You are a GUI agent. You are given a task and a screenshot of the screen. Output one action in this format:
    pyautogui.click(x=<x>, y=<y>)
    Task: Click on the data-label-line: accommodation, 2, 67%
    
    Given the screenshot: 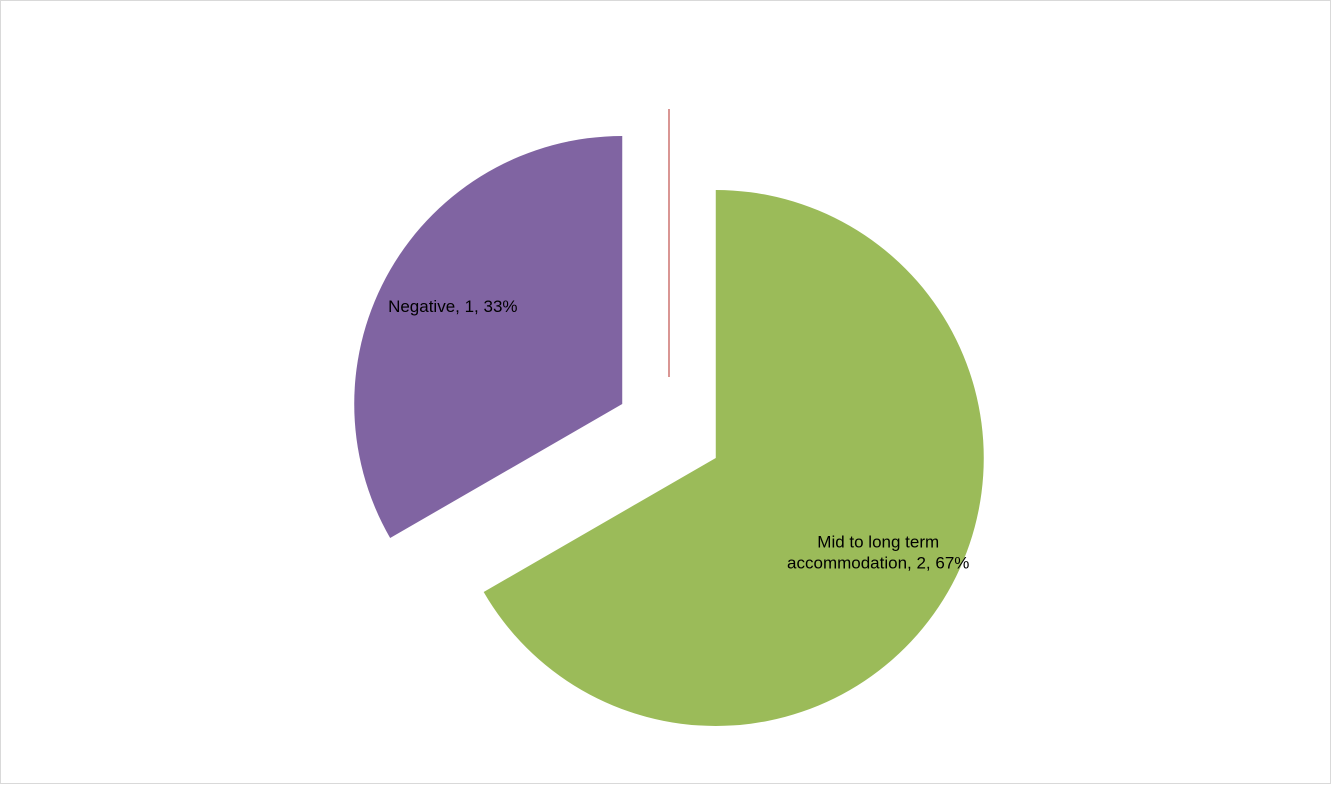 What is the action you would take?
    pyautogui.click(x=878, y=562)
    